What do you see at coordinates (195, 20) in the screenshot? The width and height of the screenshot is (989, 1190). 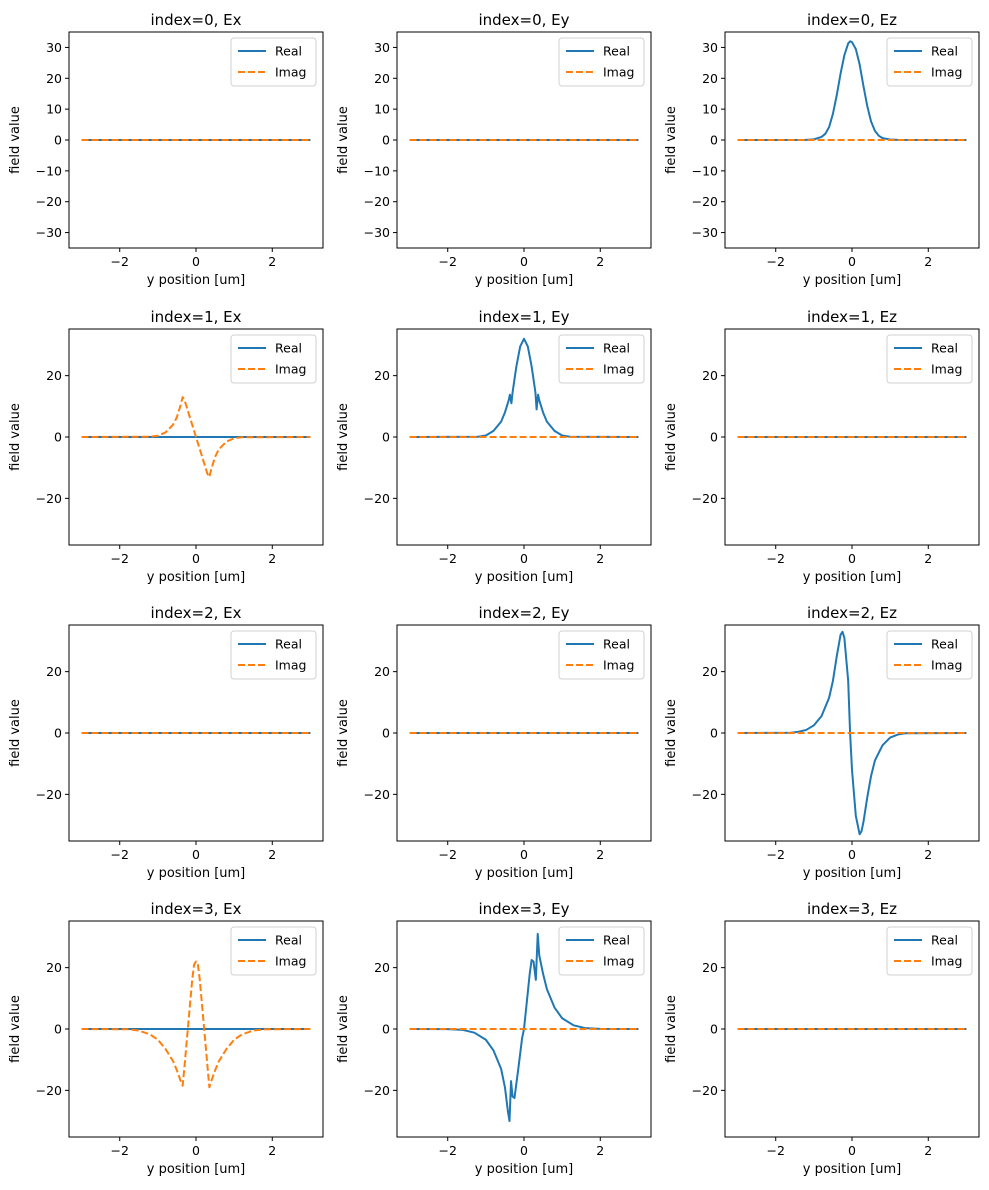 I see `subplot-title: index=0, Ex` at bounding box center [195, 20].